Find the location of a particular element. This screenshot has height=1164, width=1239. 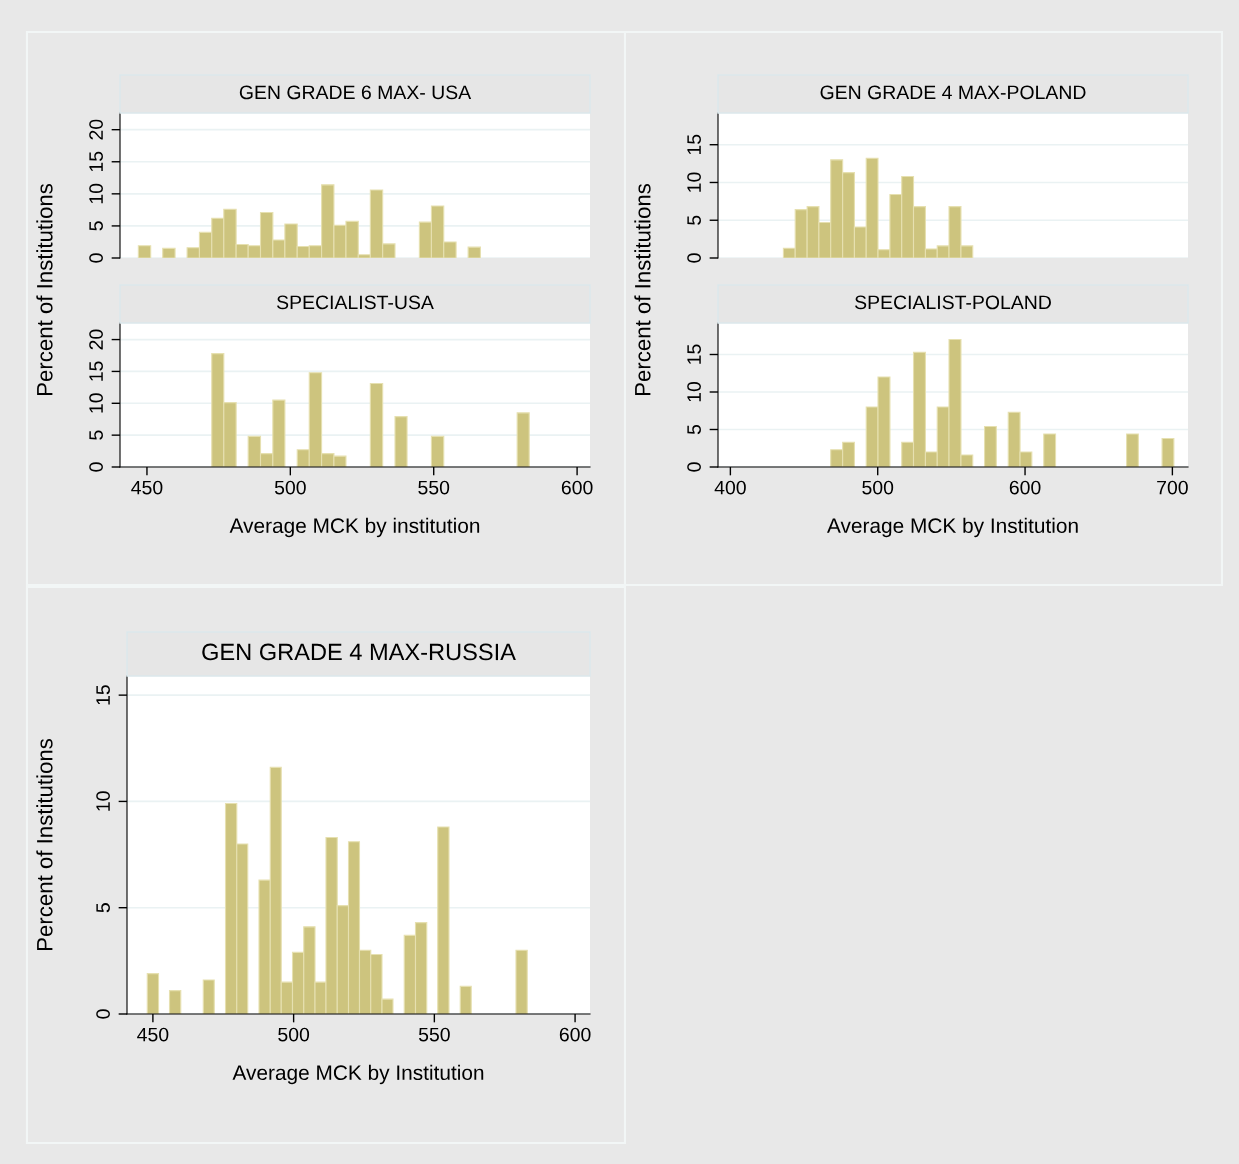

chart-title: GEN GRADE 4 MAX-POLAND is located at coordinates (953, 92).